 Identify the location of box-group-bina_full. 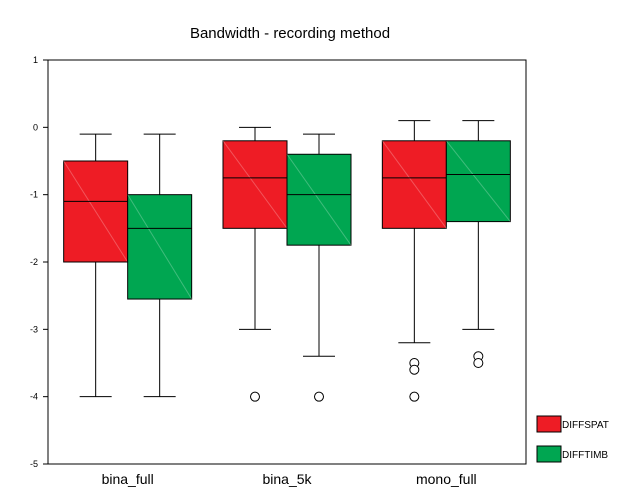
(128, 265).